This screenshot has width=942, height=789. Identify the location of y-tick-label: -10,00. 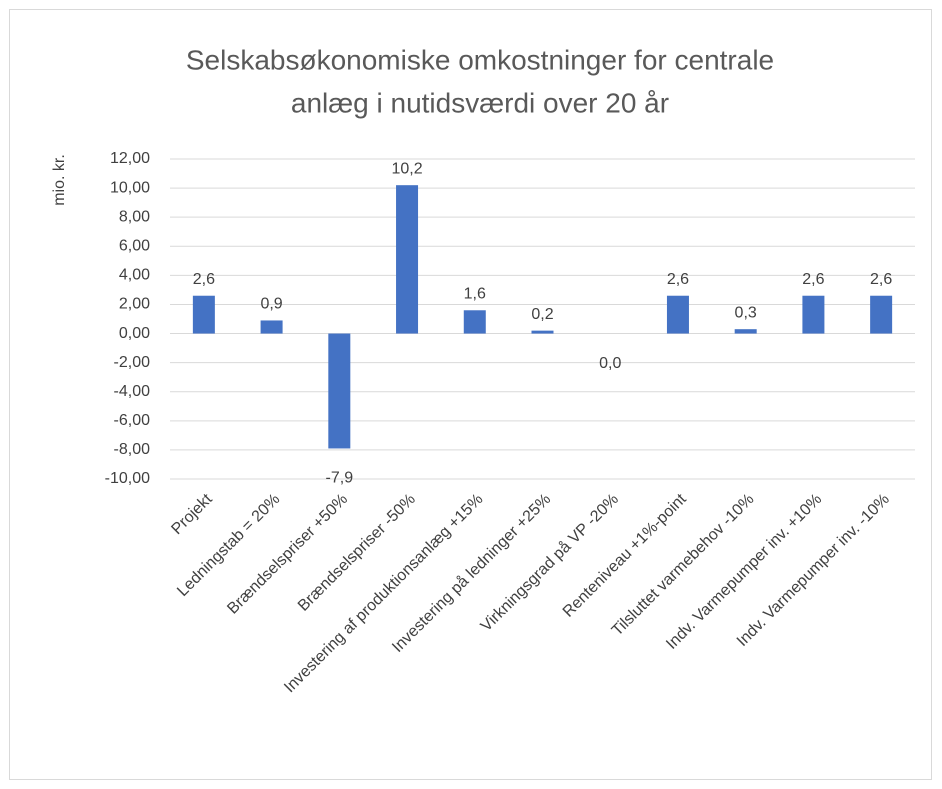
(127, 478).